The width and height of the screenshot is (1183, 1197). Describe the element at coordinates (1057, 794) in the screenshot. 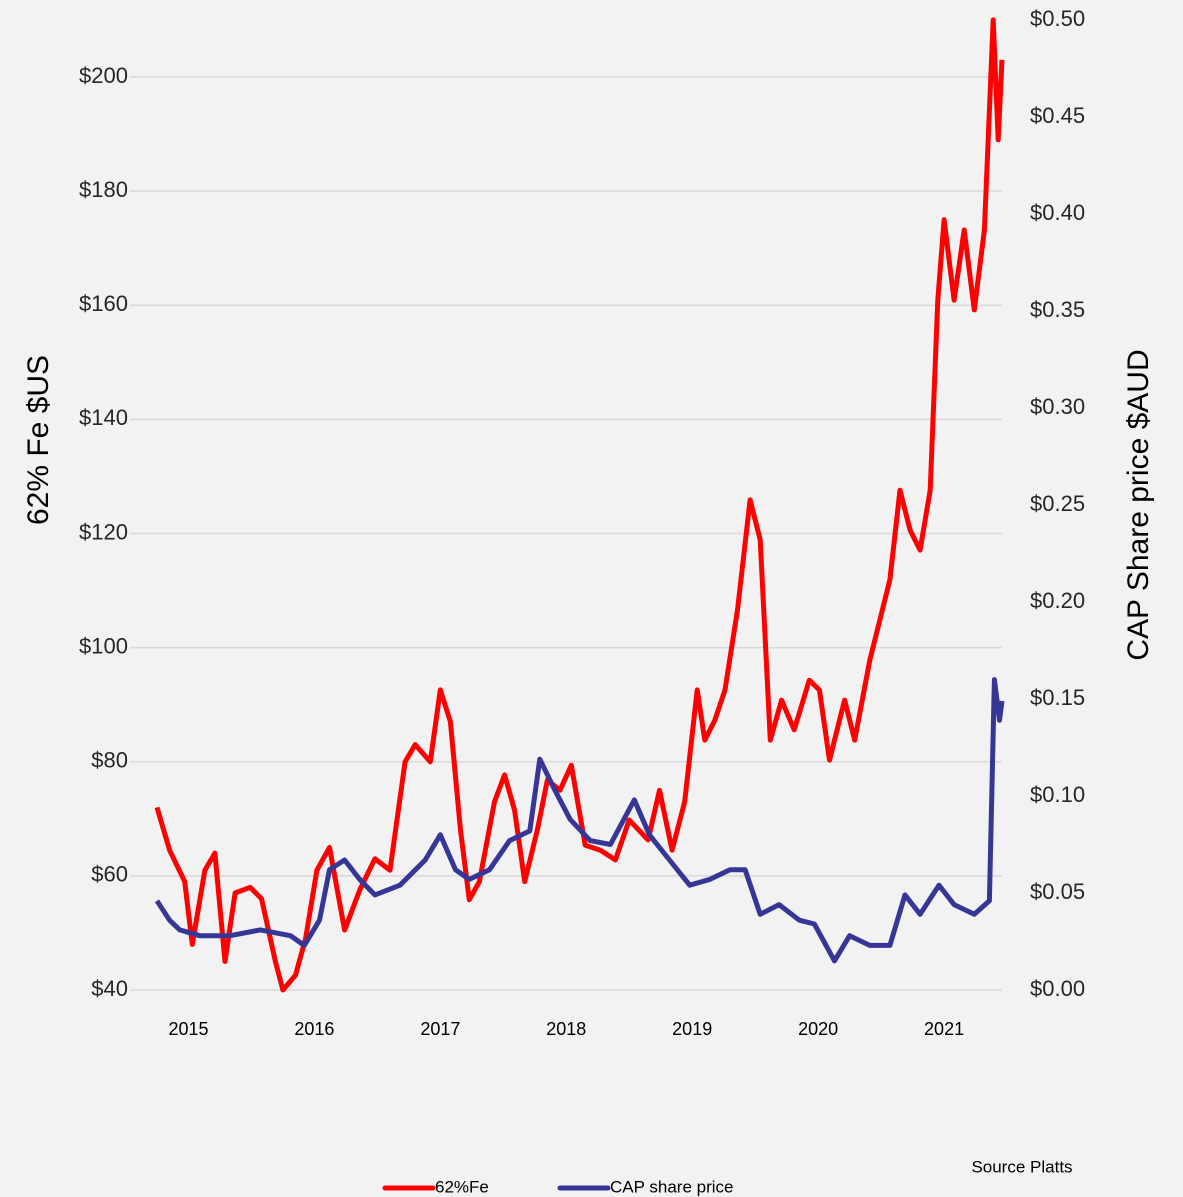

I see `y2-tick-label: $0.10` at that location.